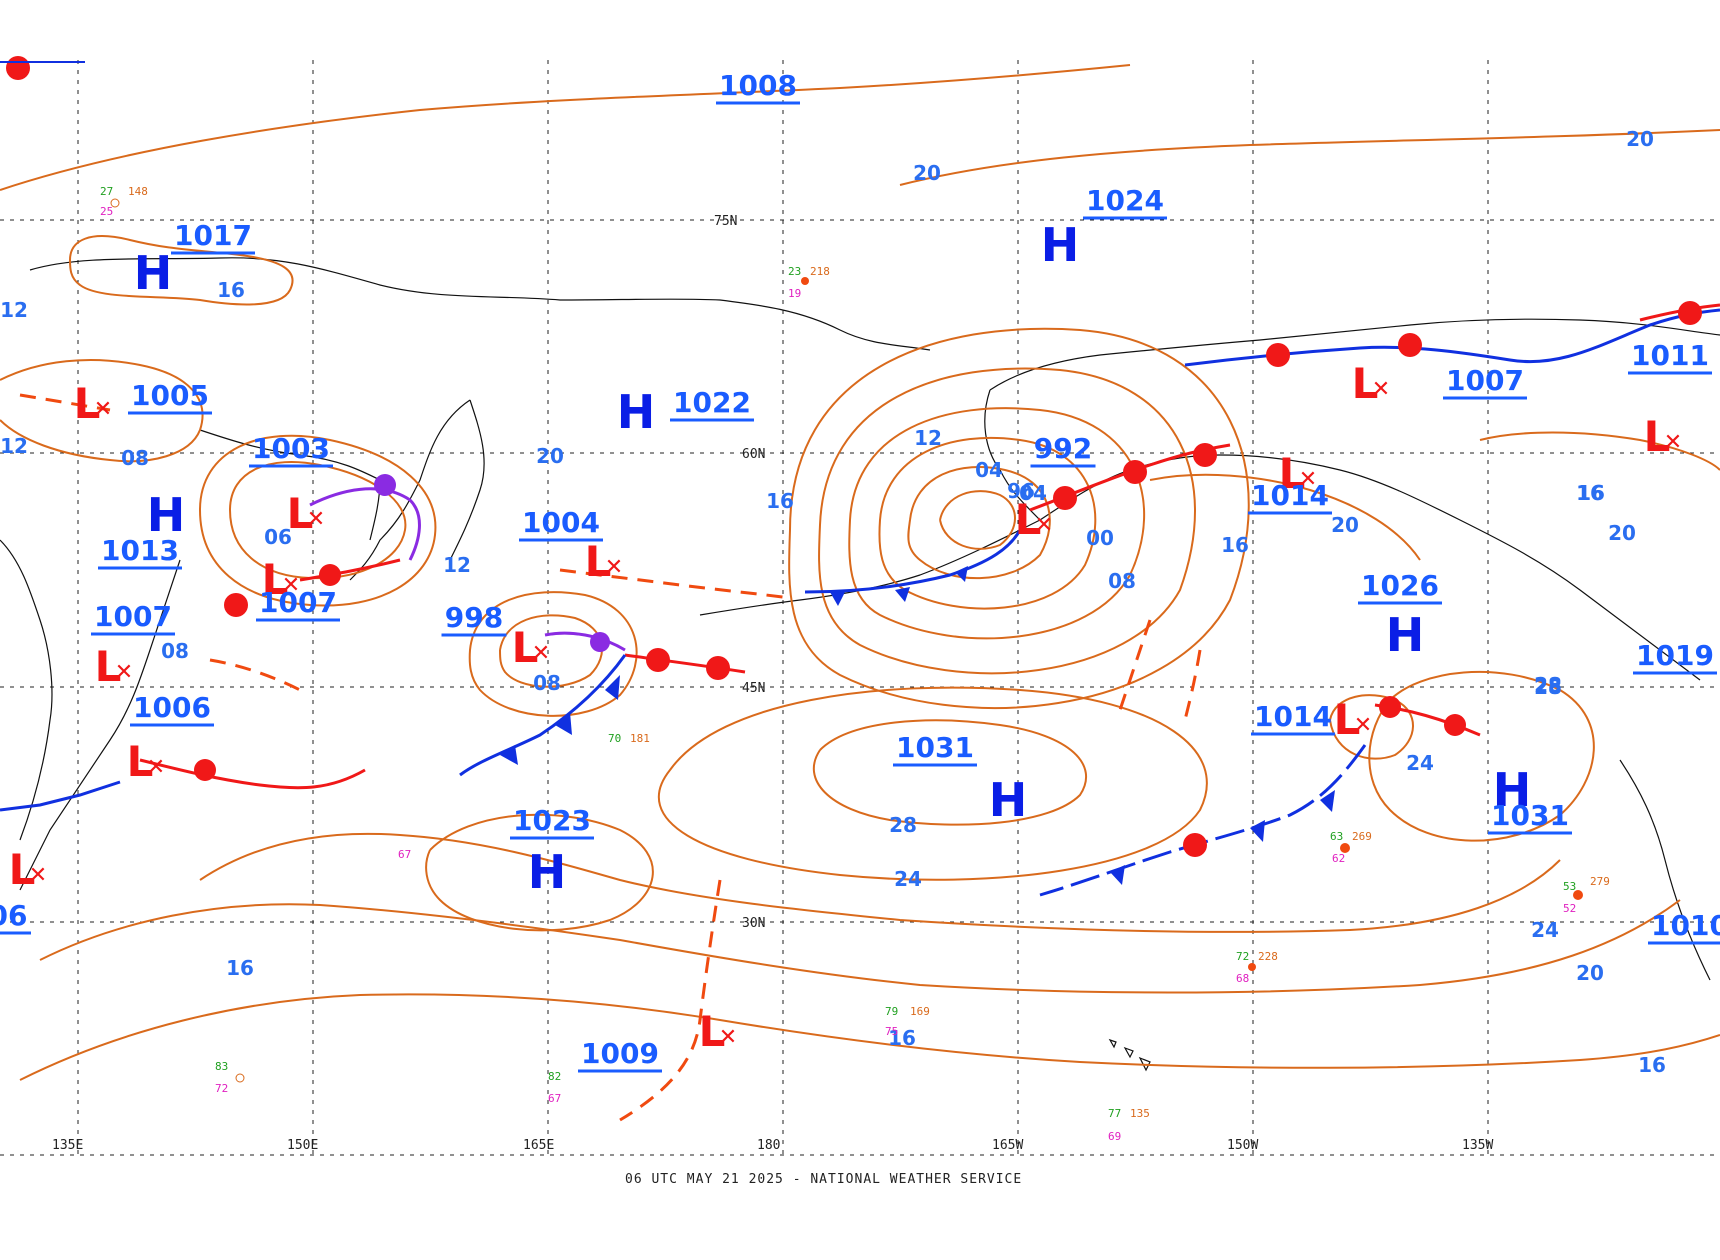 The width and height of the screenshot is (1720, 1260). Describe the element at coordinates (718, 668) in the screenshot. I see `warm-bump-998-b` at that location.